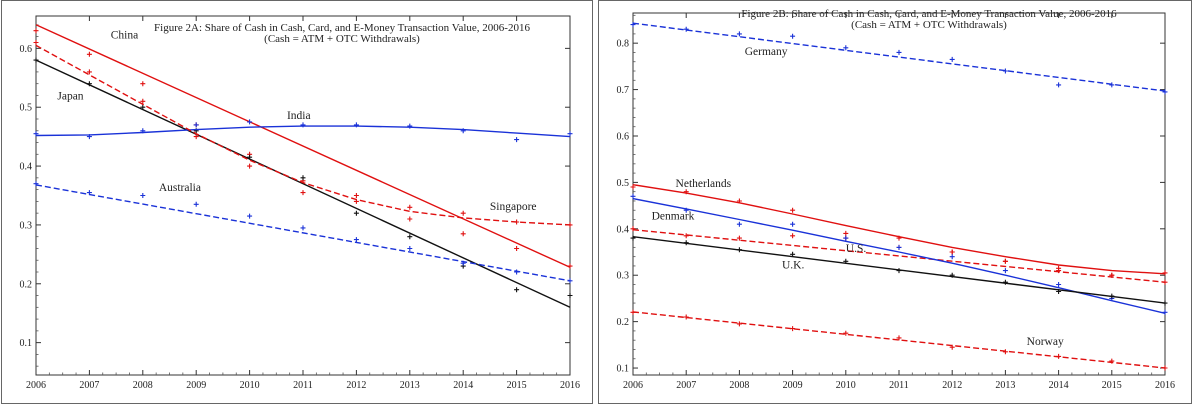 The height and width of the screenshot is (411, 1195). Describe the element at coordinates (303, 232) in the screenshot. I see `series-australia: Australia` at that location.